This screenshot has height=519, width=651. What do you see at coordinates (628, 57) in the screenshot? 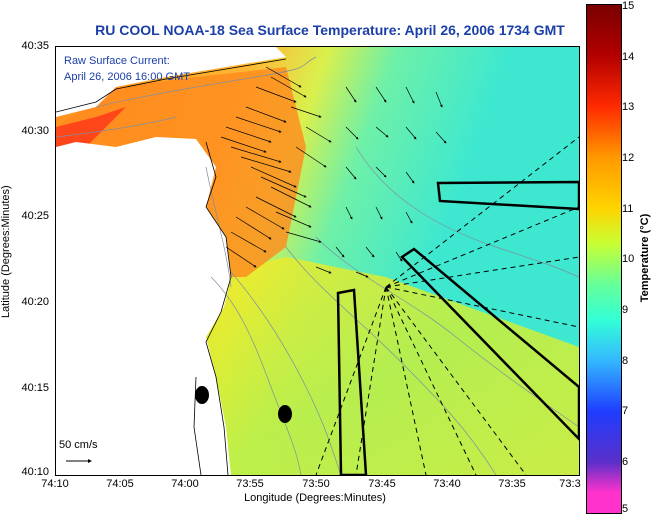
I see `colorbar-tick: 14` at bounding box center [628, 57].